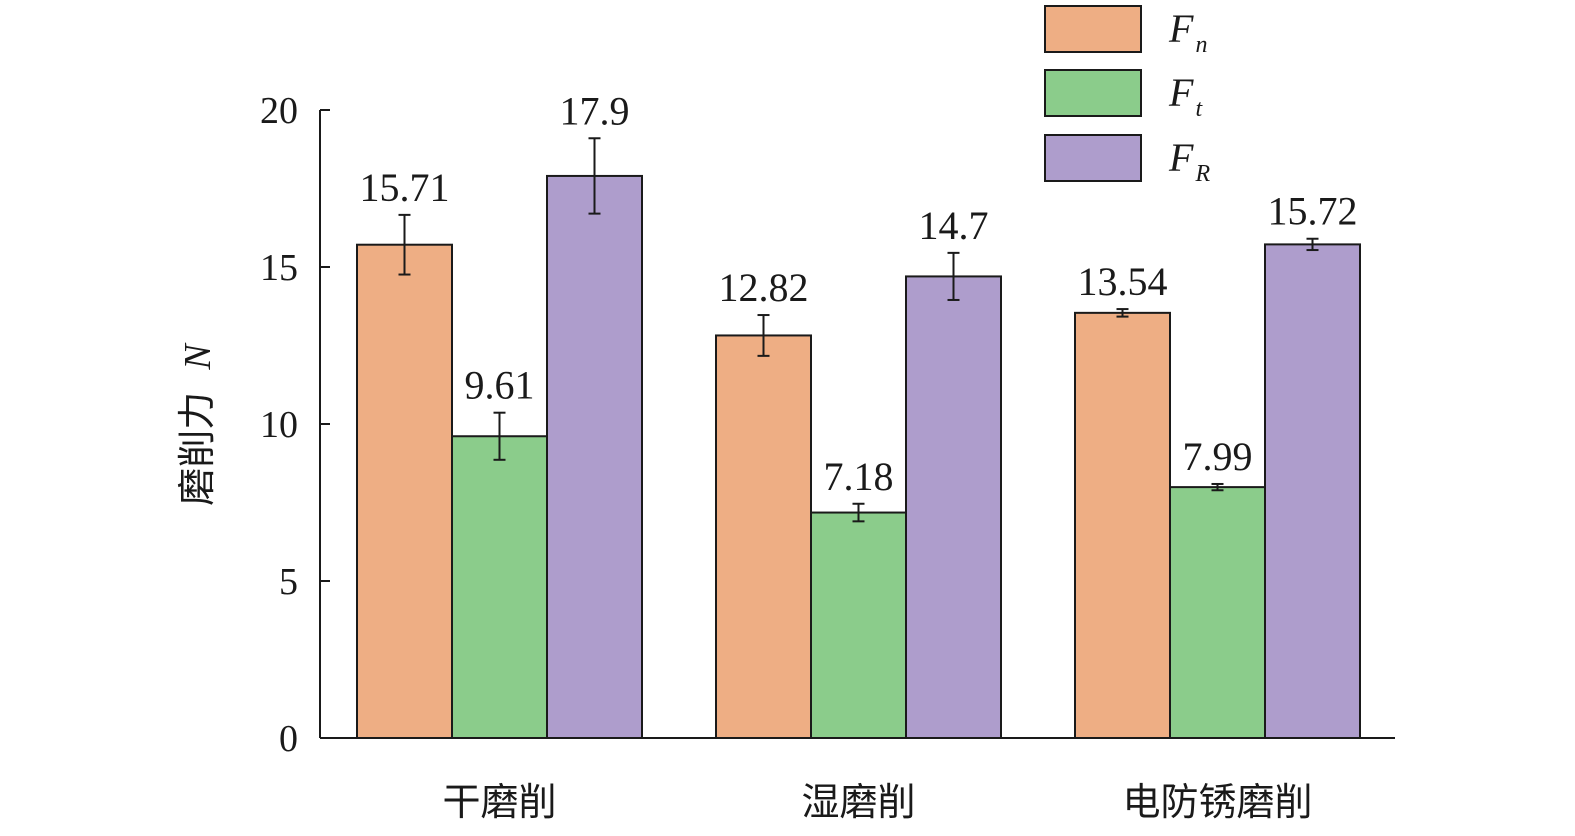 The height and width of the screenshot is (836, 1575). What do you see at coordinates (288, 739) in the screenshot?
I see `y-tick-label: 0` at bounding box center [288, 739].